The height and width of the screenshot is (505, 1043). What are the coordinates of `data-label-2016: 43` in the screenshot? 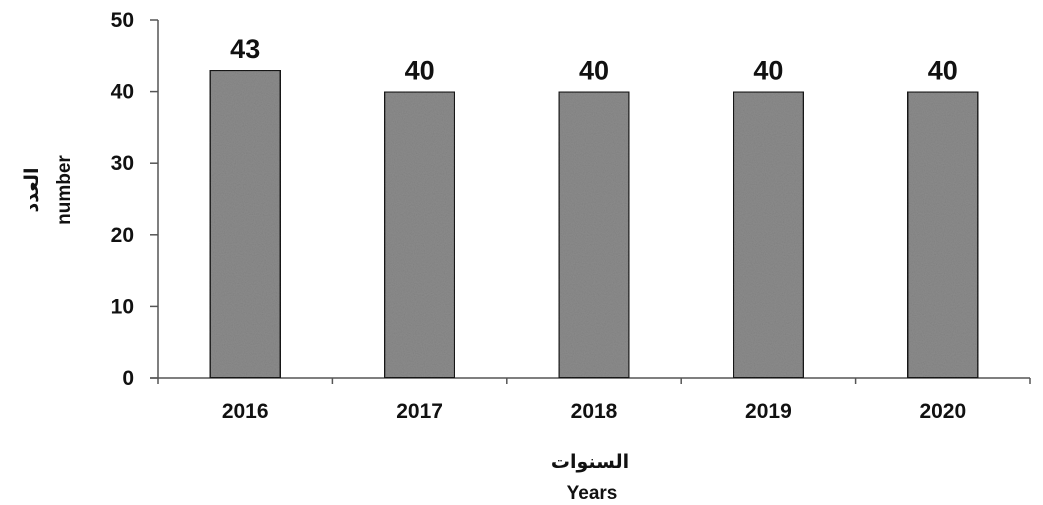 It's located at (245, 49).